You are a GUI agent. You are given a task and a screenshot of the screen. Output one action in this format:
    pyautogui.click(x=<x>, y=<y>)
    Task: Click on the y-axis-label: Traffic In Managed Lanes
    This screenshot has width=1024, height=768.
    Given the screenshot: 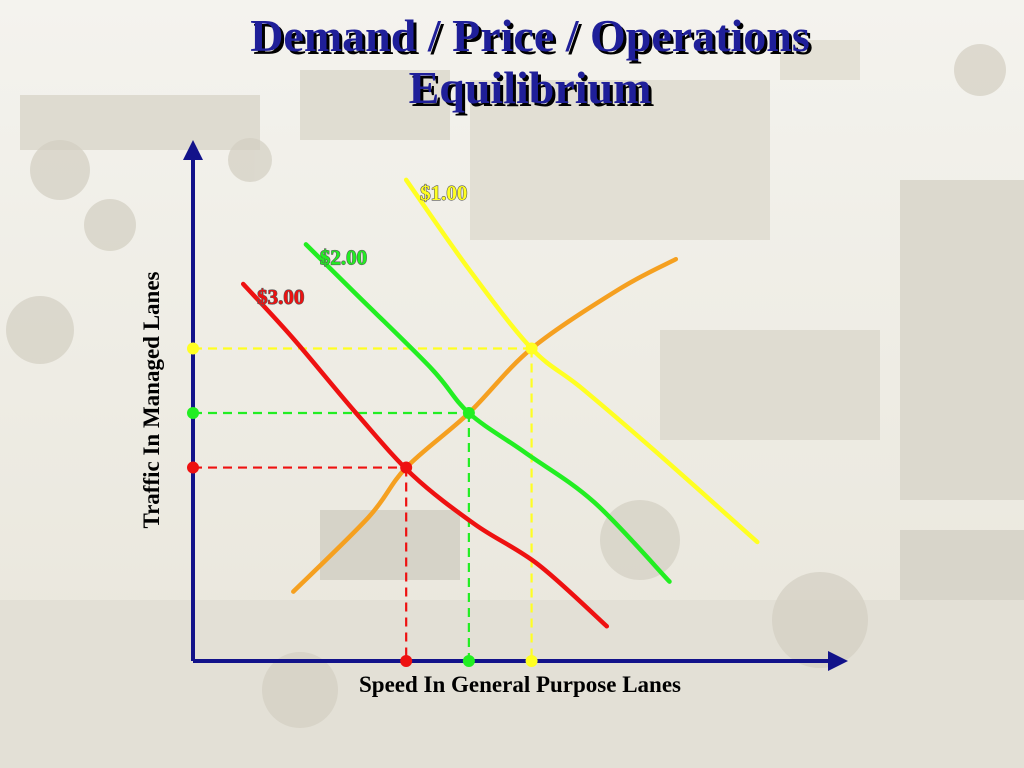 What is the action you would take?
    pyautogui.click(x=151, y=400)
    